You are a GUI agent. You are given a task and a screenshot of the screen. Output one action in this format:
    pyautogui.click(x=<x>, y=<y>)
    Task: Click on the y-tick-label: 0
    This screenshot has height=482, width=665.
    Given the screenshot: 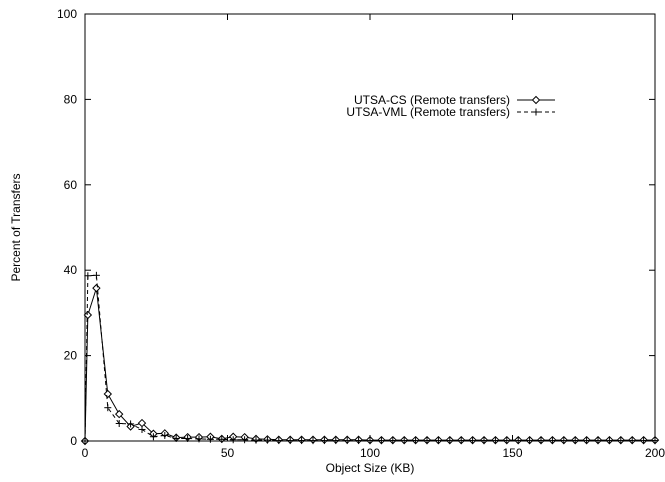 What is the action you would take?
    pyautogui.click(x=73, y=441)
    